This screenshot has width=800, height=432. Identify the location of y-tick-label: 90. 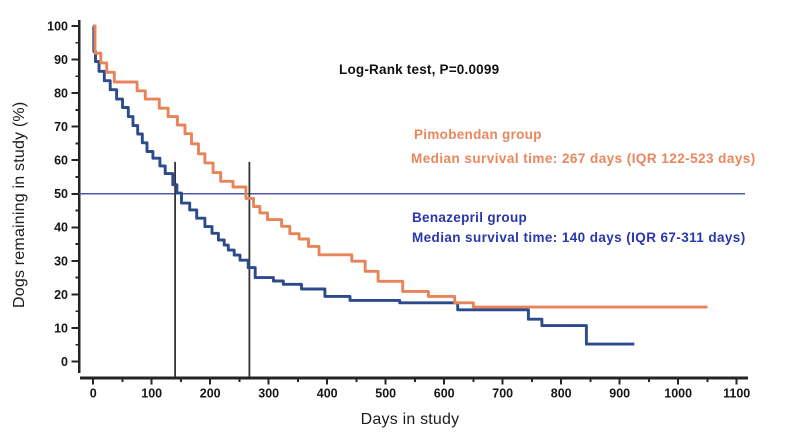
(61, 60).